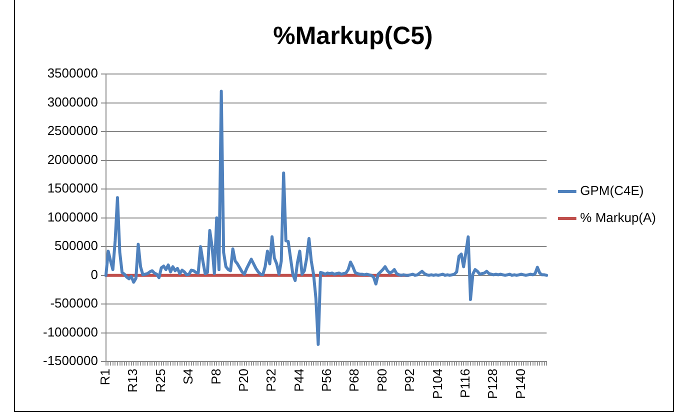 Image resolution: width=676 pixels, height=414 pixels. I want to click on x-tick-label: R1, so click(105, 377).